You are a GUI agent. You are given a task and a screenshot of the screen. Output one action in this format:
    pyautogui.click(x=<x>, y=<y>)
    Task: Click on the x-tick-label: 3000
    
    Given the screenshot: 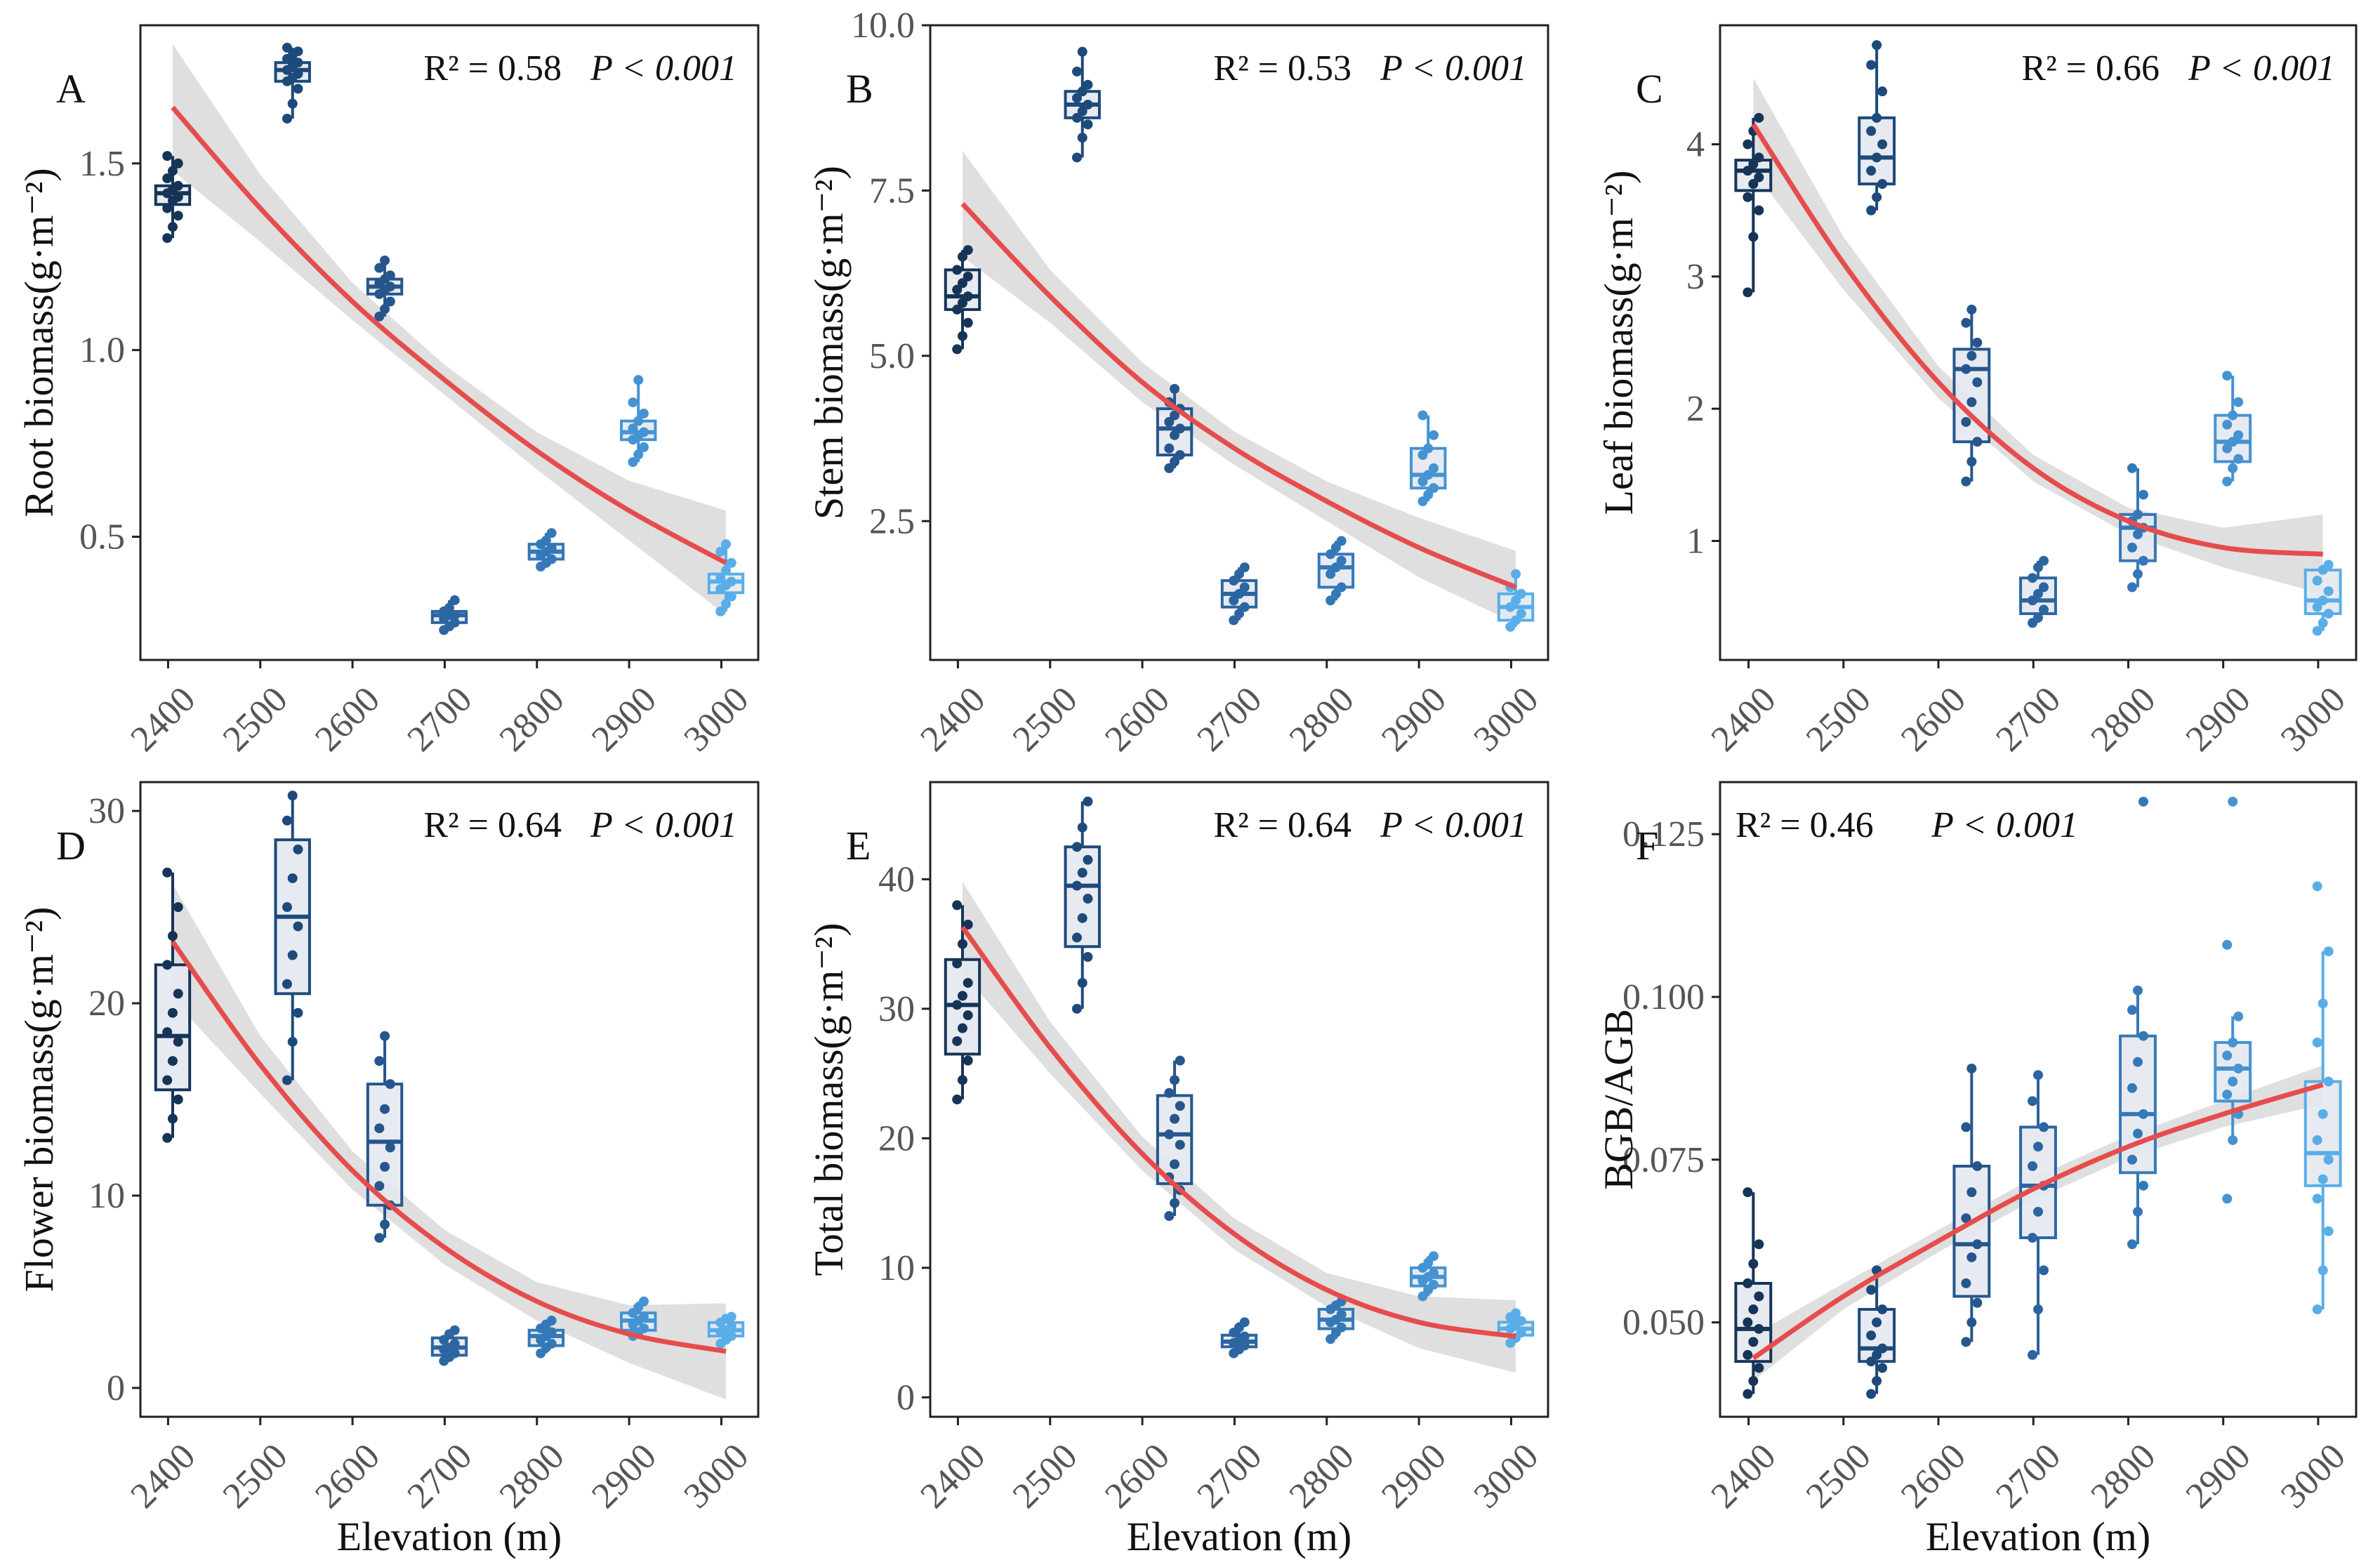 What is the action you would take?
    pyautogui.click(x=2313, y=720)
    